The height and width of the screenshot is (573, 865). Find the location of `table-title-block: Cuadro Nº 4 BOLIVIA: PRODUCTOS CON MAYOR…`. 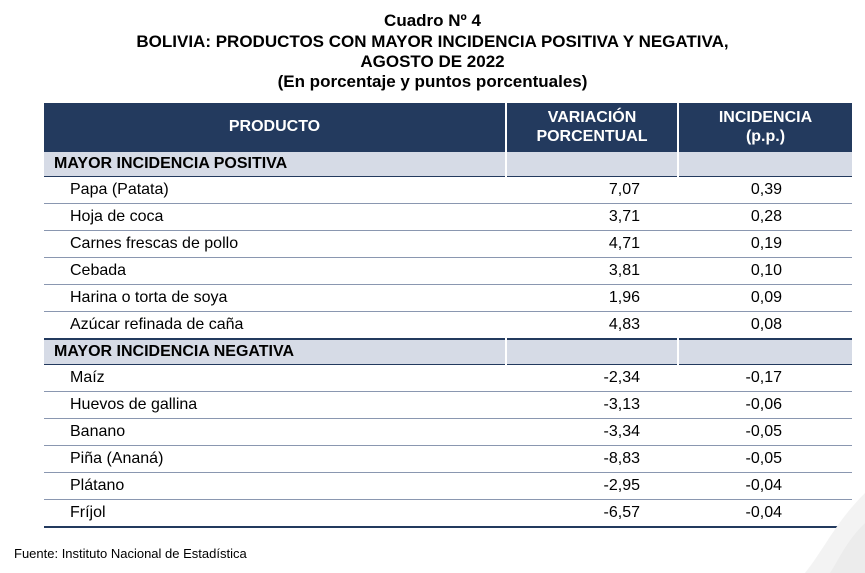

table-title-block: Cuadro Nº 4 BOLIVIA: PRODUCTOS CON MAYOR… is located at coordinates (432, 51).